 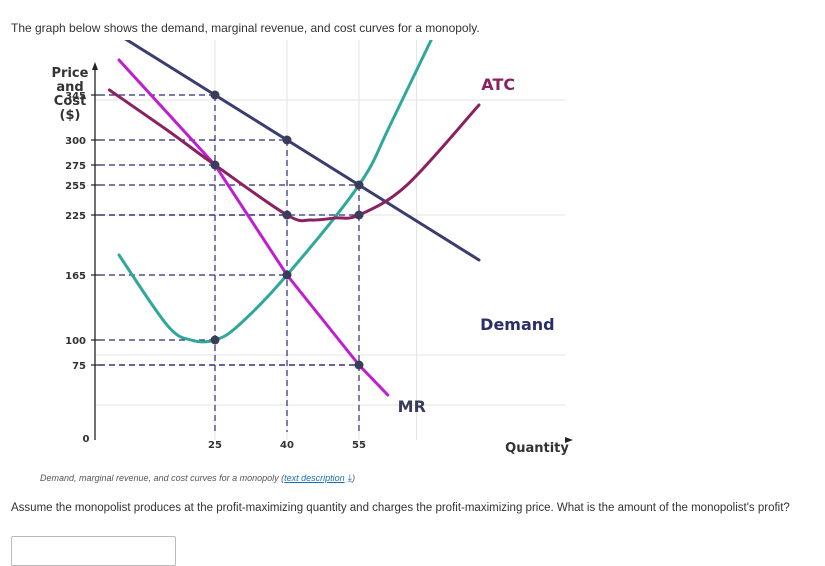 What do you see at coordinates (86, 439) in the screenshot?
I see `origin-label: 0` at bounding box center [86, 439].